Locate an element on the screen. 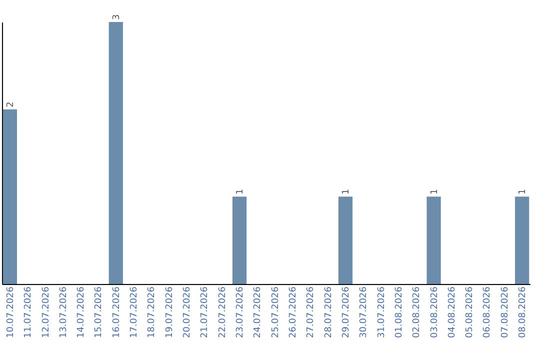 The height and width of the screenshot is (340, 540). x-tick-label: 22.07.2026 is located at coordinates (223, 312).